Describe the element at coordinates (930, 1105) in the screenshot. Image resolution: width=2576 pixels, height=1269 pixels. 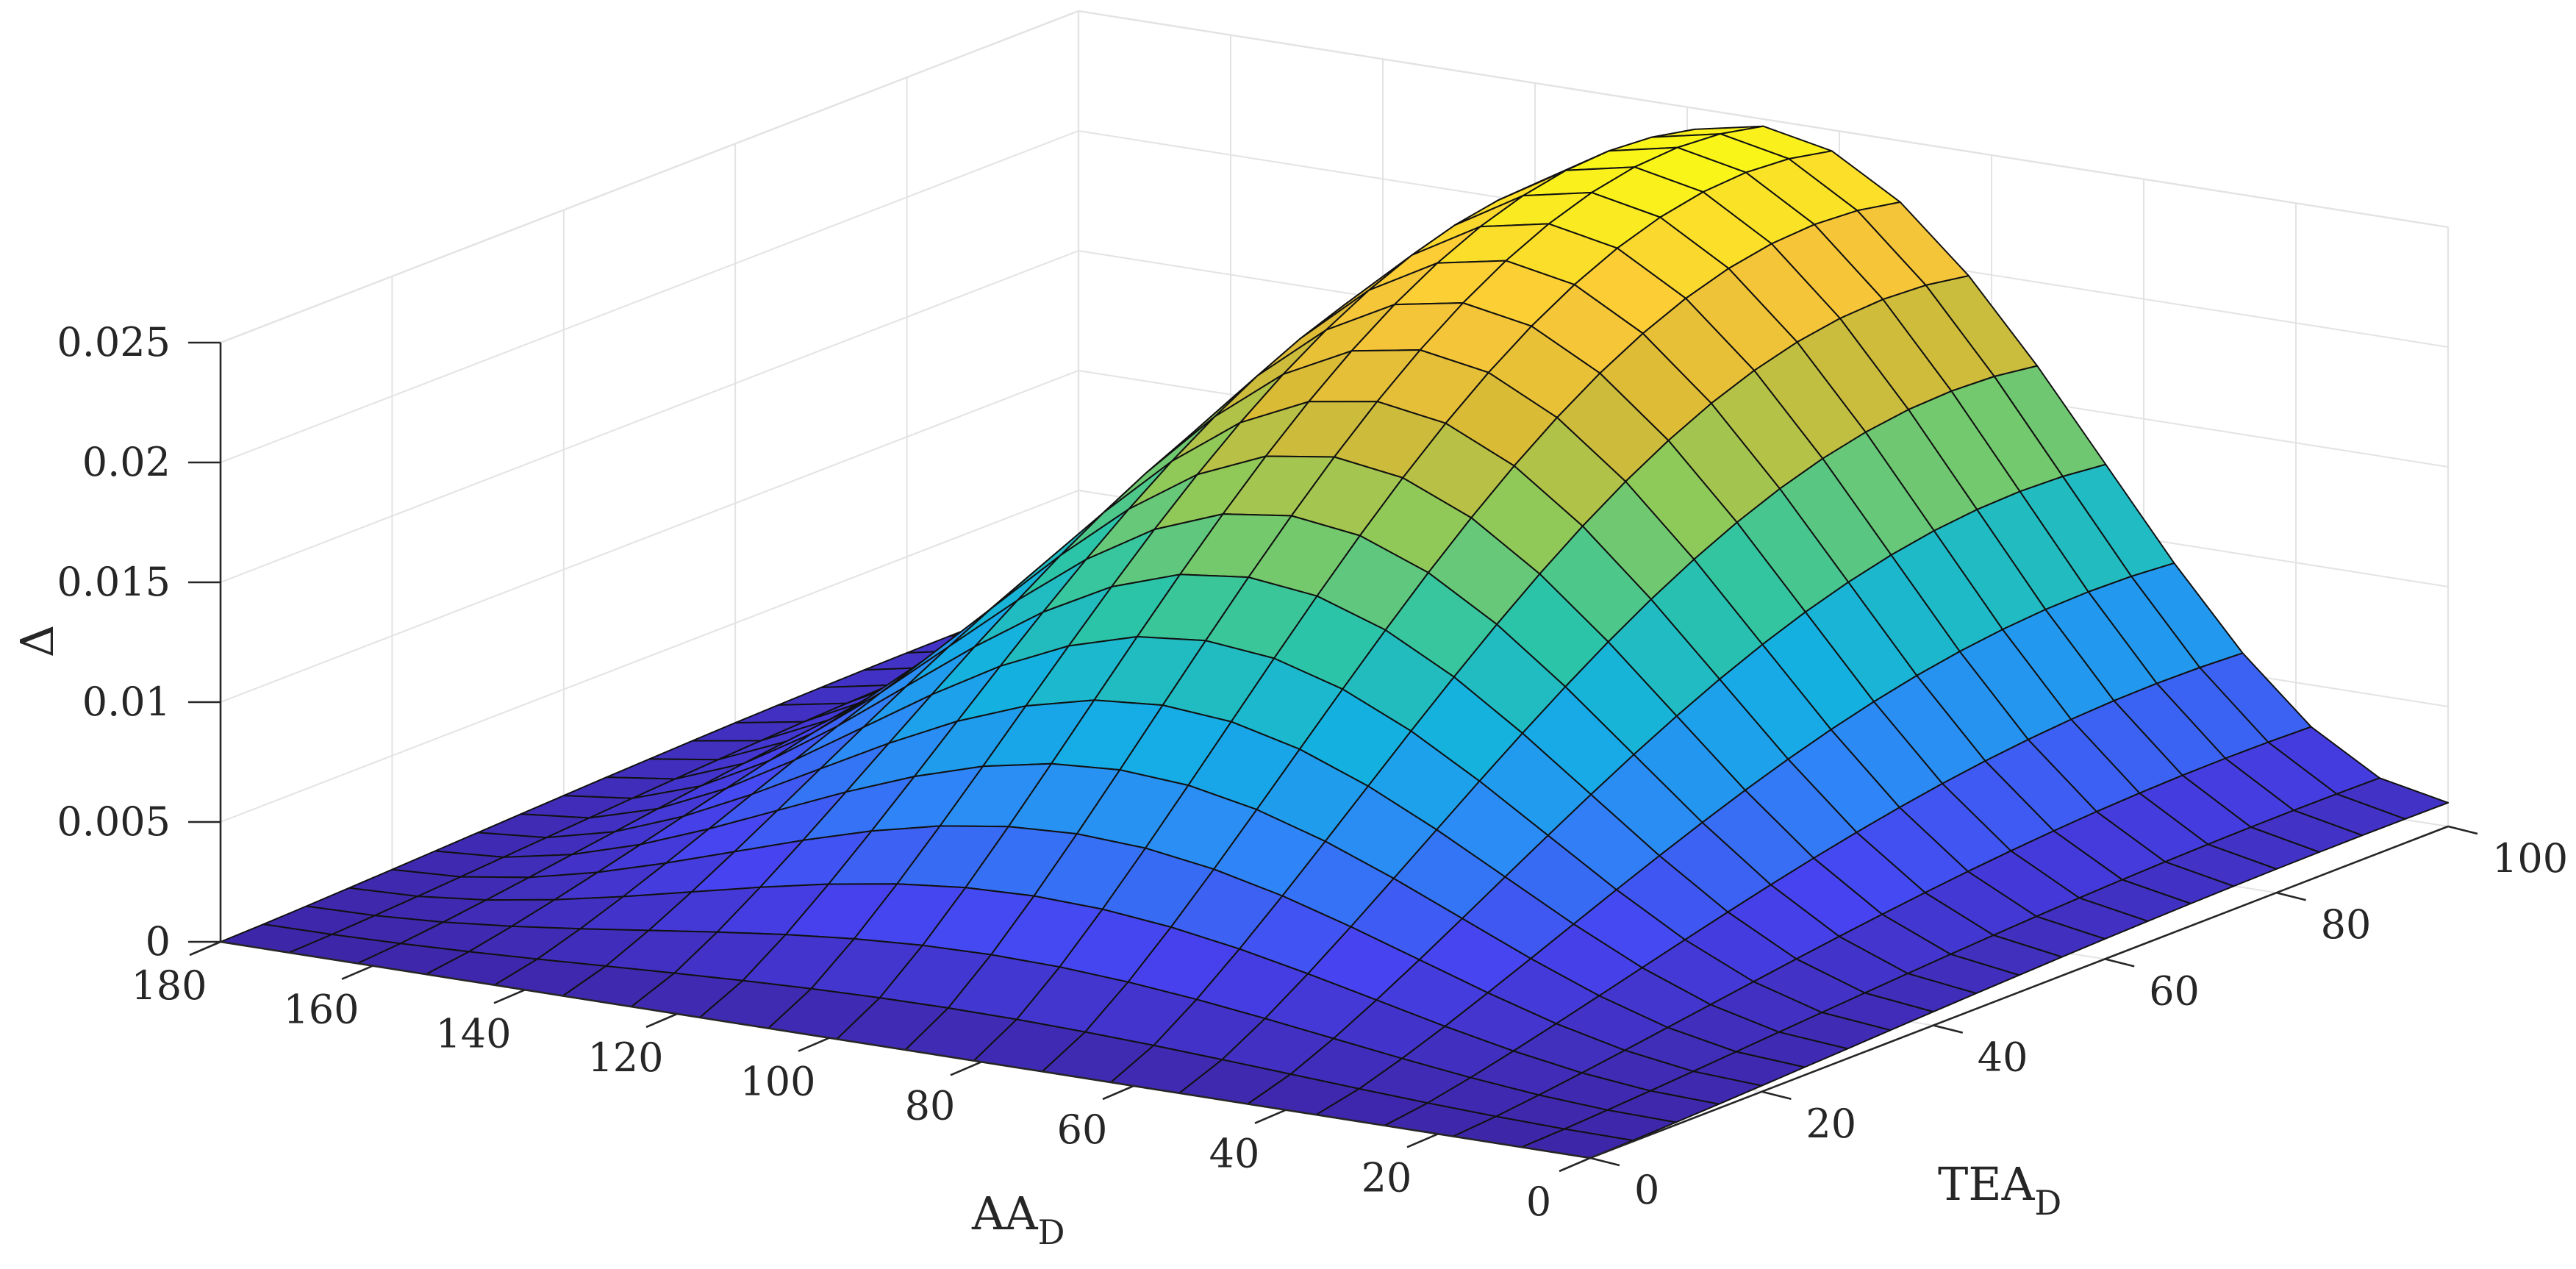
I see `x-tick-label: 80` at that location.